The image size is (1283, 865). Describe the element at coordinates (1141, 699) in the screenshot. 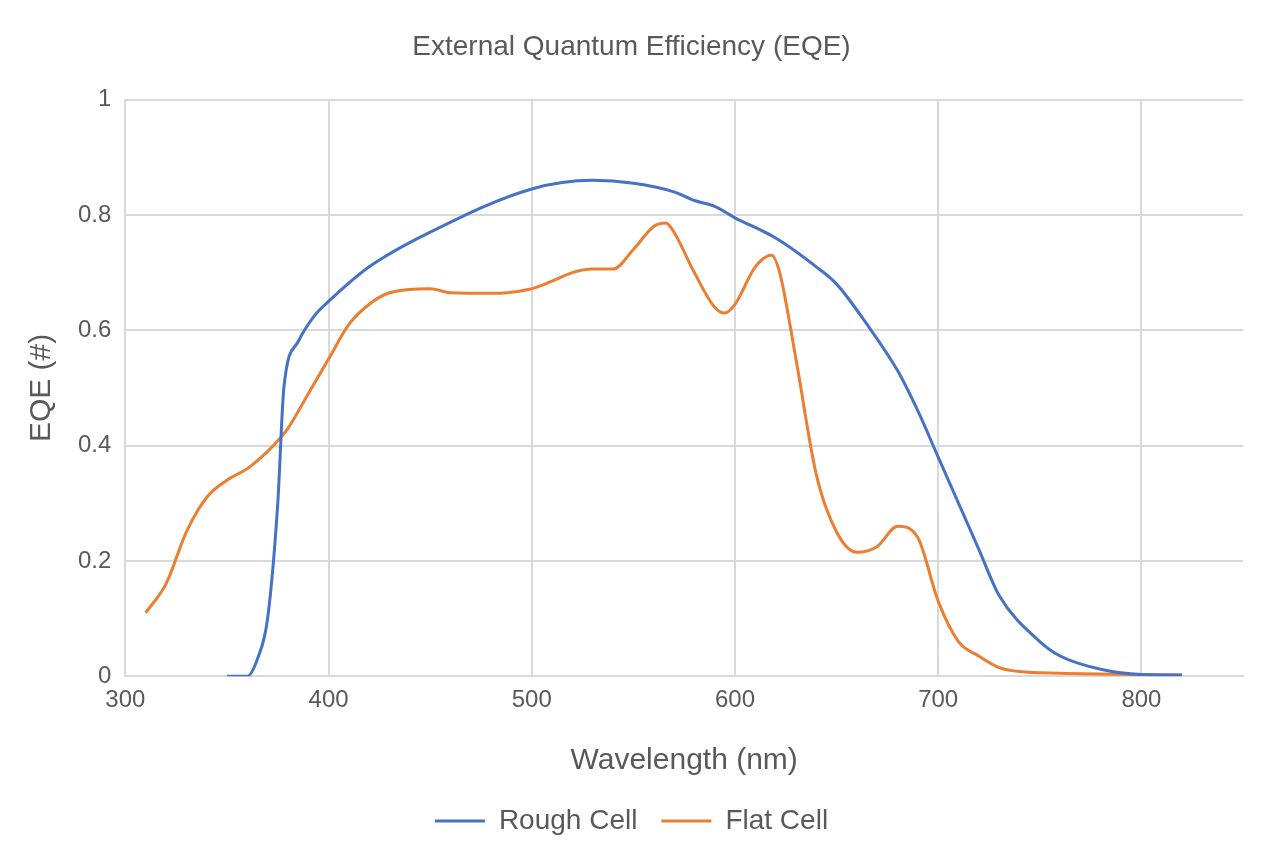

I see `x-tick-label: 800` at that location.